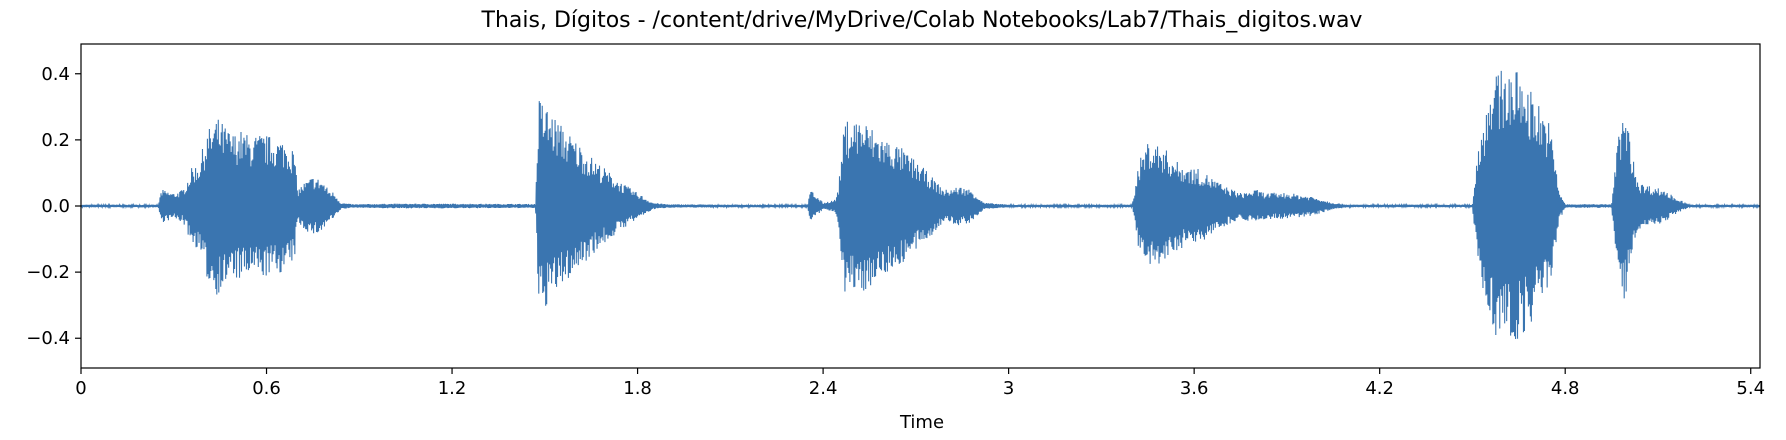  I want to click on y-tick-label: −0.4, so click(48, 338).